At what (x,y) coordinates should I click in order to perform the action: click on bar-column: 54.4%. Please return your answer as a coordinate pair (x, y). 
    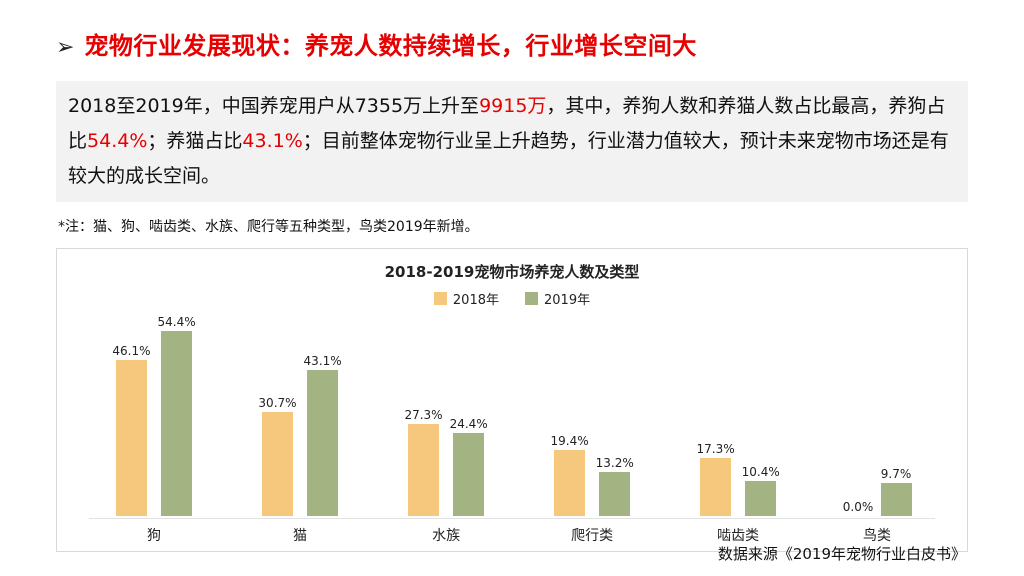
    Looking at the image, I should click on (176, 416).